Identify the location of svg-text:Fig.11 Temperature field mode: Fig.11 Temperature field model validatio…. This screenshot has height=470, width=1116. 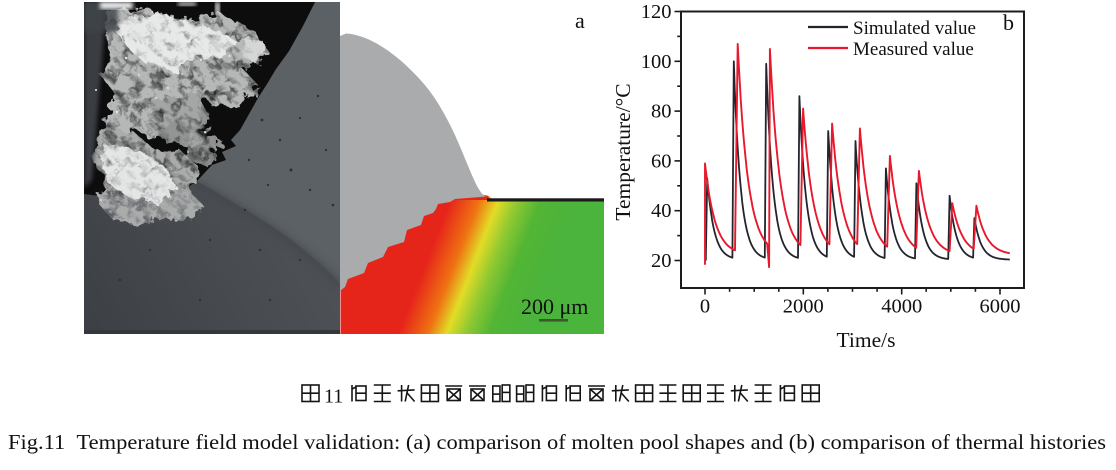
(557, 442).